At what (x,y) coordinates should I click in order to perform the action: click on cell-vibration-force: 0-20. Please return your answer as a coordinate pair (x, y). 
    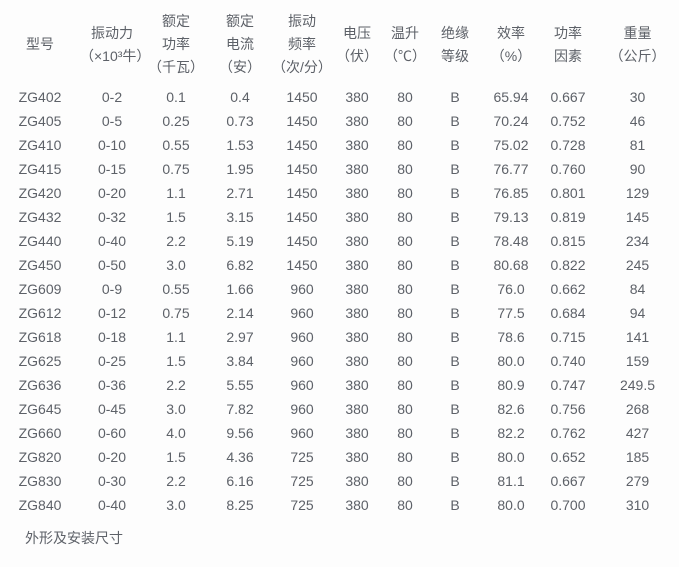
    Looking at the image, I should click on (112, 457).